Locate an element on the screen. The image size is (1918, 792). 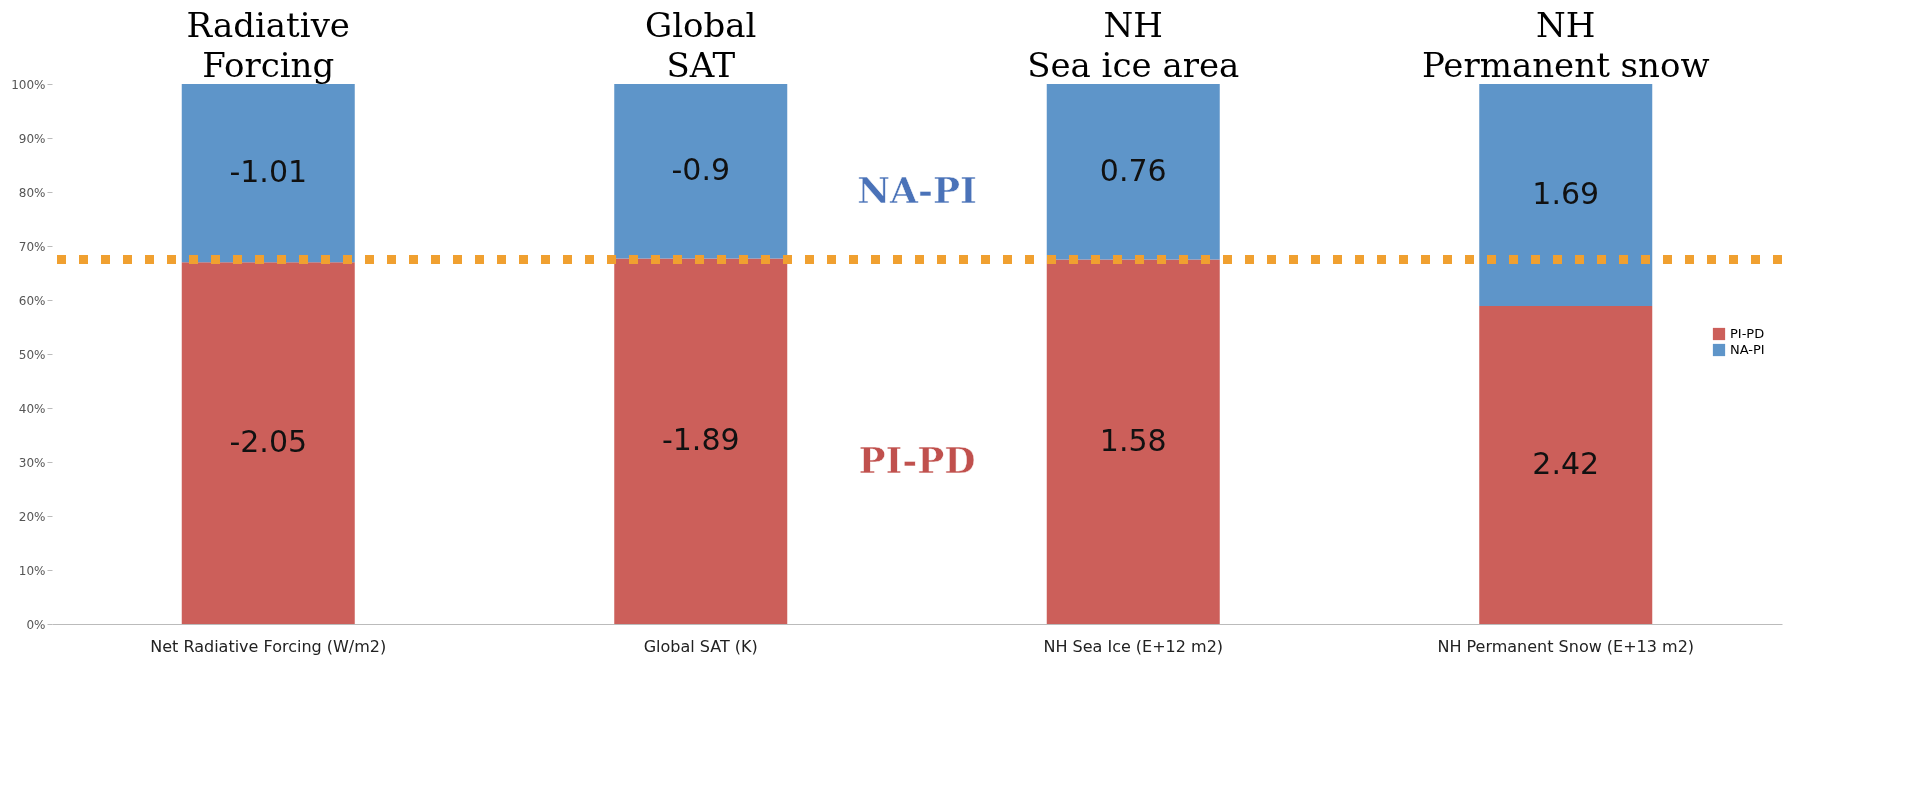
annotation: 1.58 is located at coordinates (1133, 440).